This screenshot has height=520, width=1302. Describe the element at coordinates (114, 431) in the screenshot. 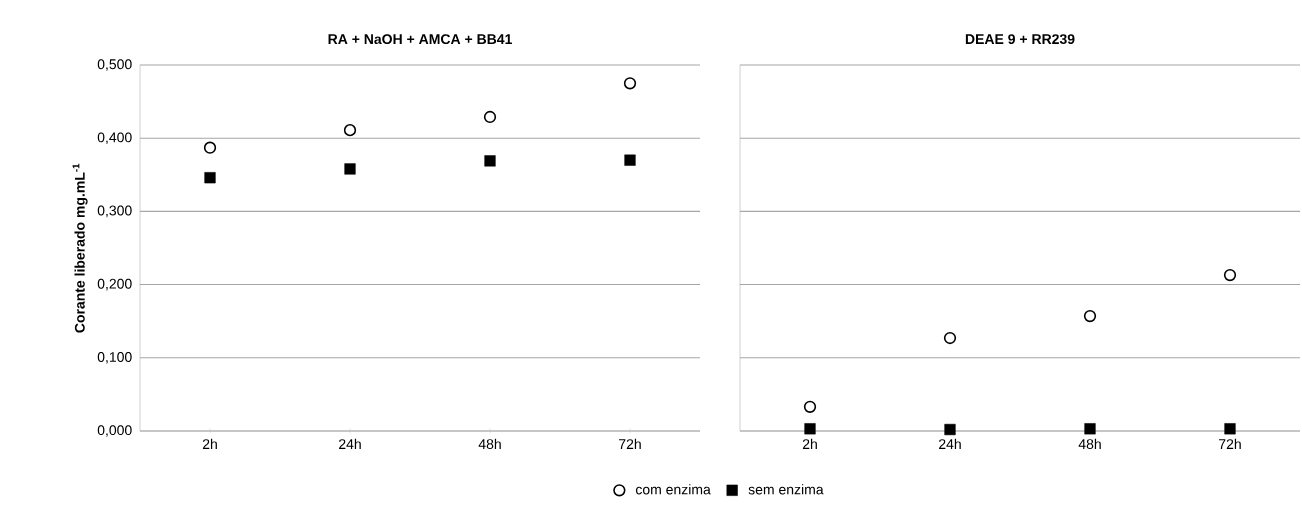

I see `y-tick-label: 0,000` at that location.